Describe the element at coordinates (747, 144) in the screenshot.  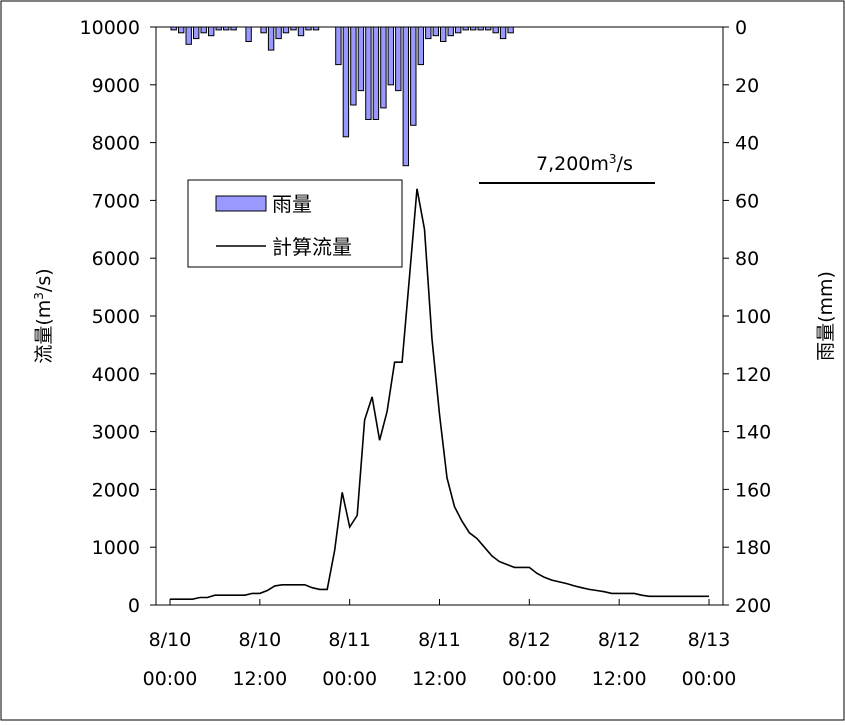
I see `right-tick-label: 40` at that location.